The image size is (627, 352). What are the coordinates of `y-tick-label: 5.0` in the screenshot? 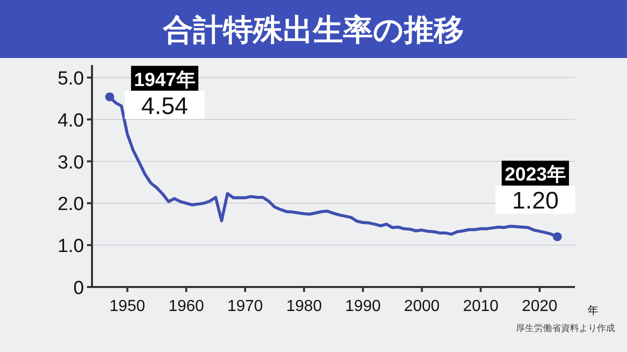 It's located at (71, 79).